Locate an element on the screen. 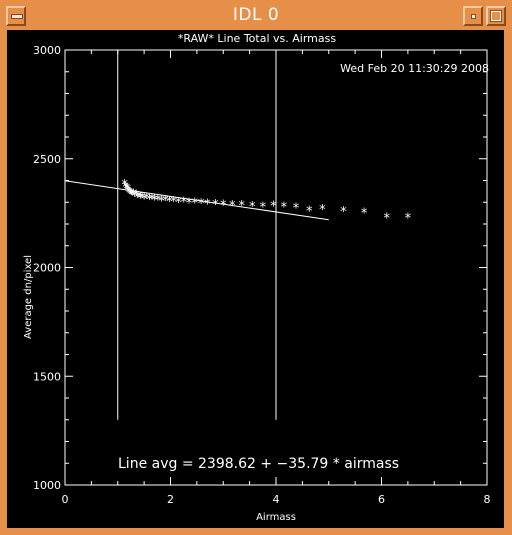 The image size is (512, 535). y-tick-label: 1000 is located at coordinates (47, 485).